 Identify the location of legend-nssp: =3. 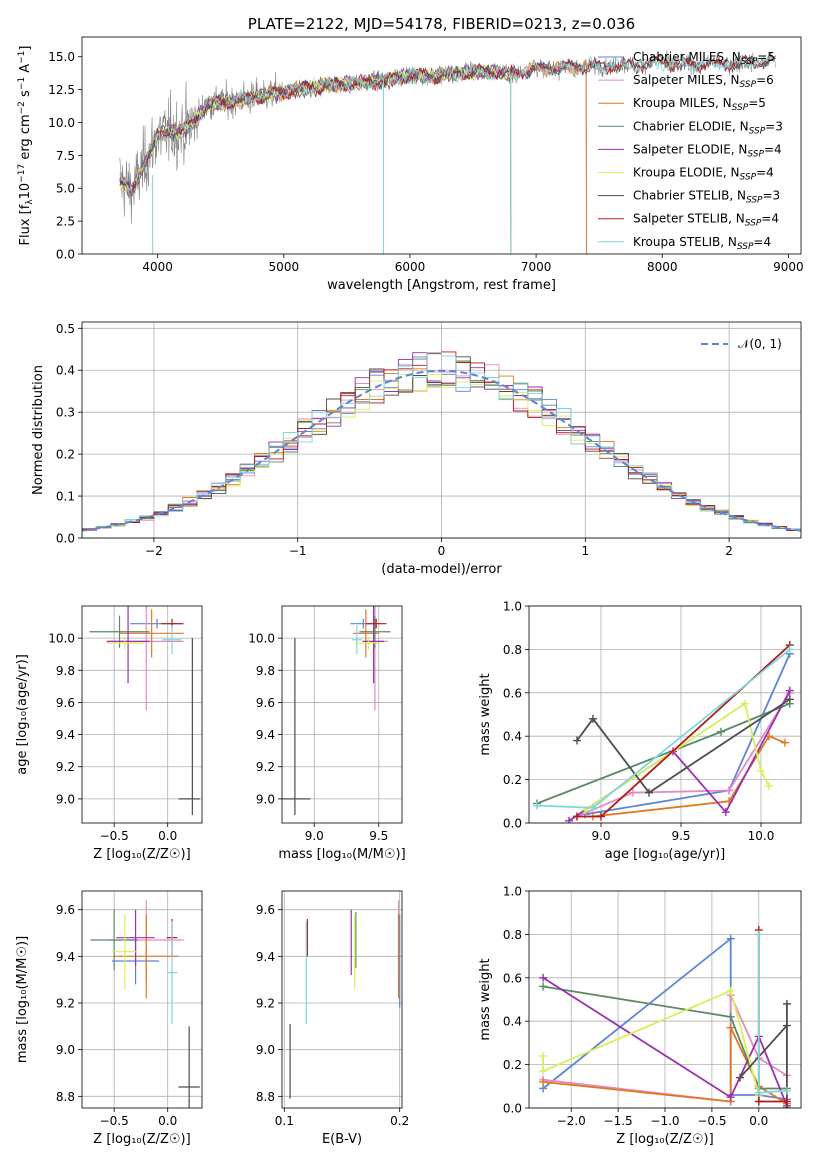
(774, 126).